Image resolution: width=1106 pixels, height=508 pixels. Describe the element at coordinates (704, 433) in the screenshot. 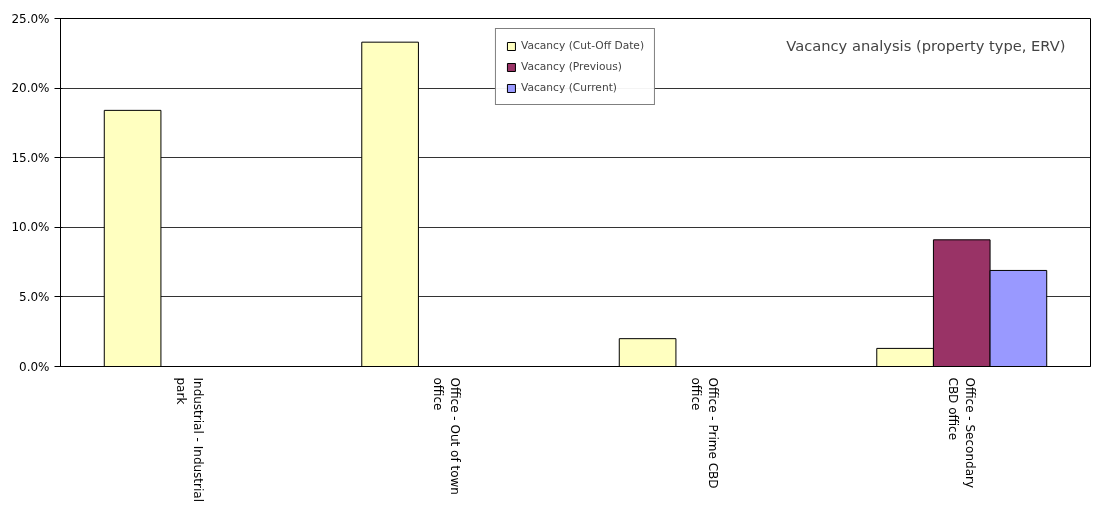

I see `x-tick-label: Office - Prime CBD office` at that location.